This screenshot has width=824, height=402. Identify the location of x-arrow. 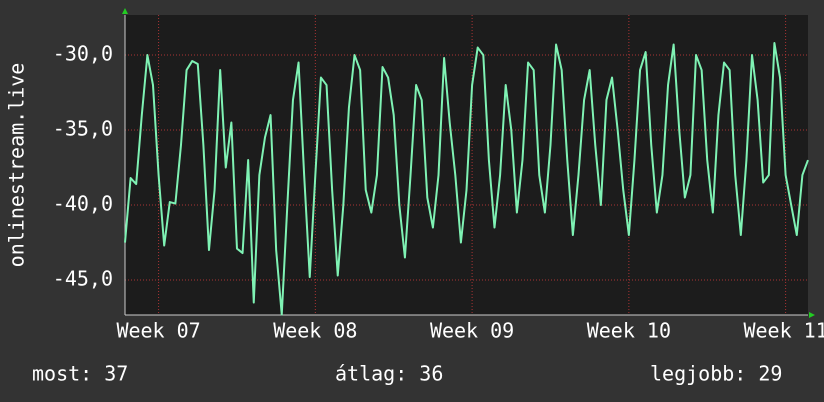
(812, 315).